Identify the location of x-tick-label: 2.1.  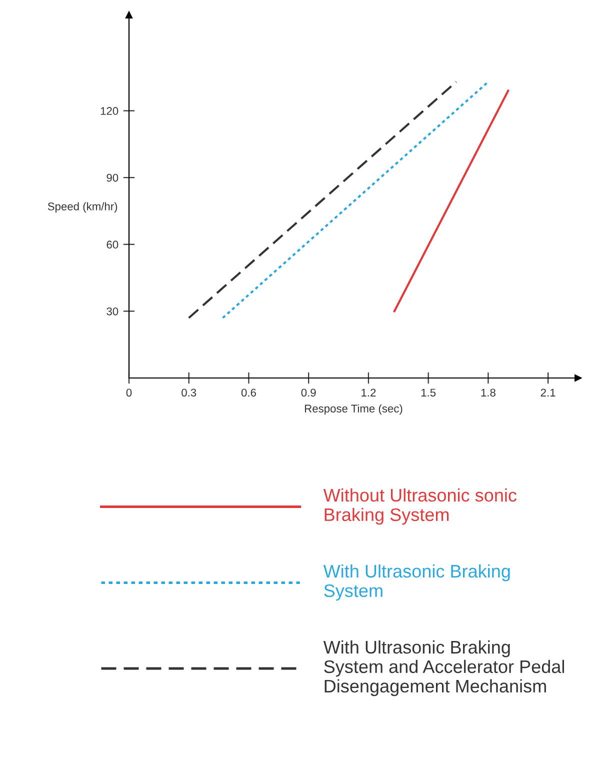
(548, 392).